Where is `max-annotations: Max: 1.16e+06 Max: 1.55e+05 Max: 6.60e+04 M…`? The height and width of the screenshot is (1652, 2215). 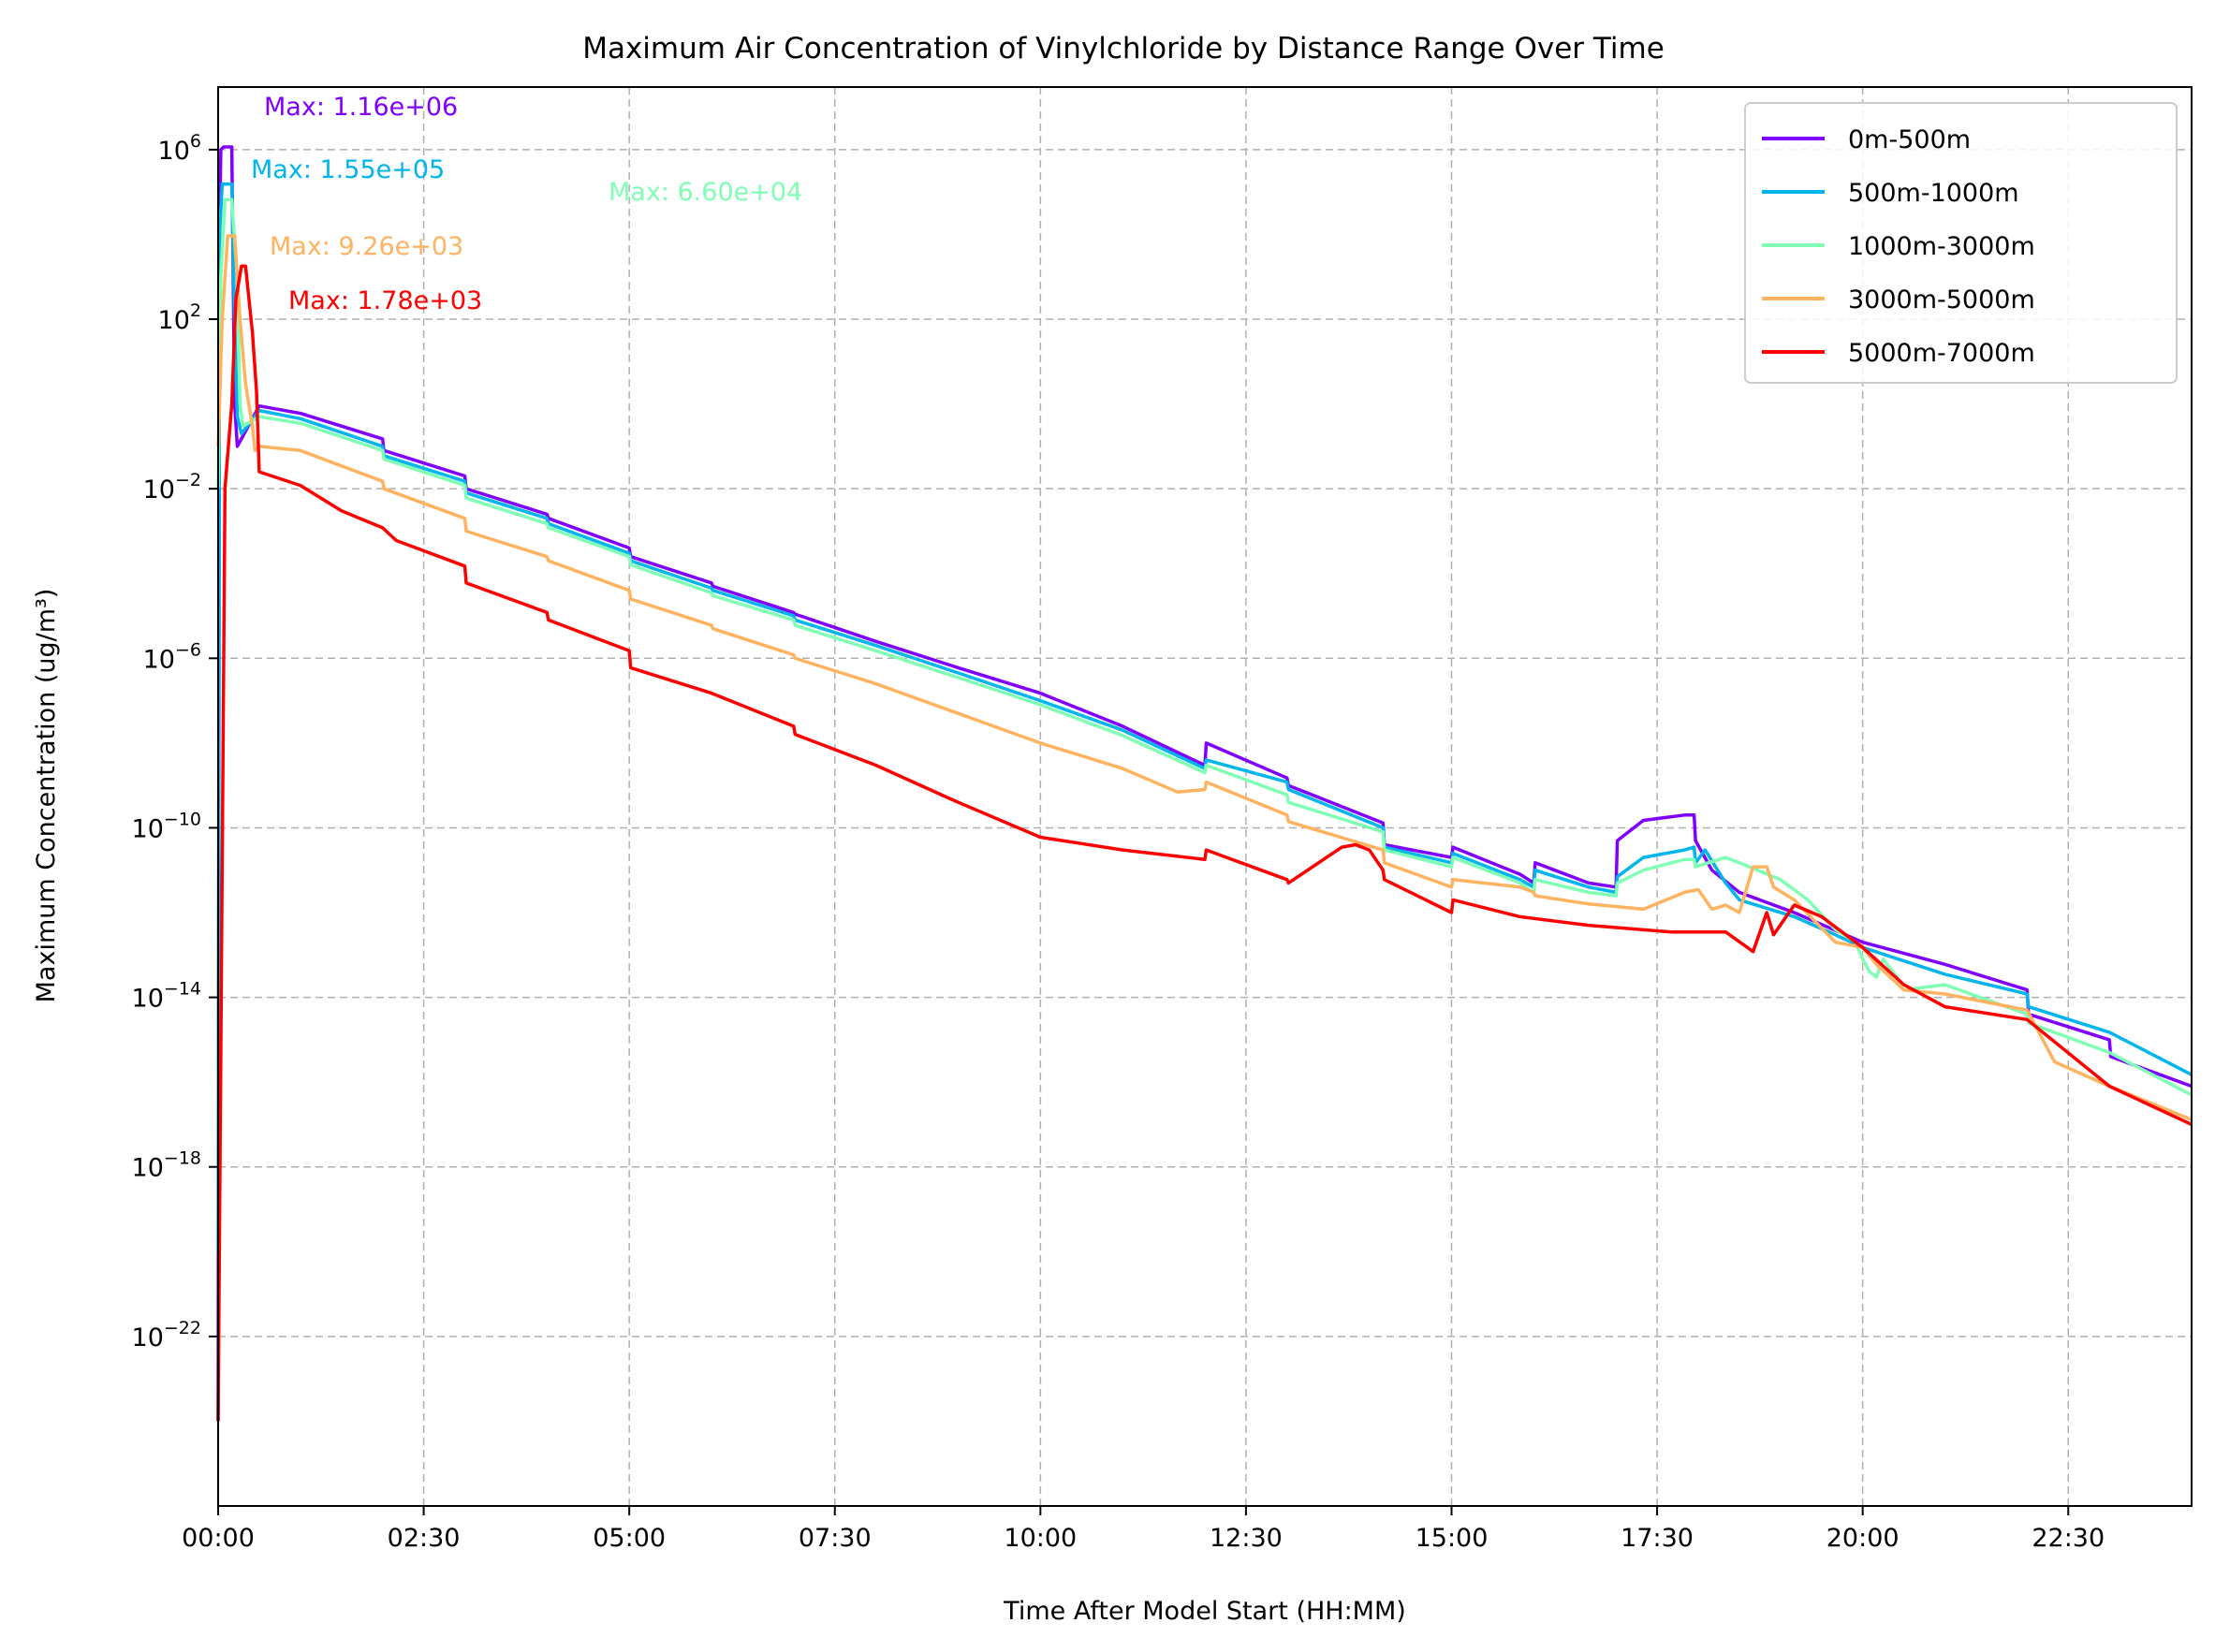 max-annotations: Max: 1.16e+06 Max: 1.55e+05 Max: 6.60e+04 M… is located at coordinates (526, 204).